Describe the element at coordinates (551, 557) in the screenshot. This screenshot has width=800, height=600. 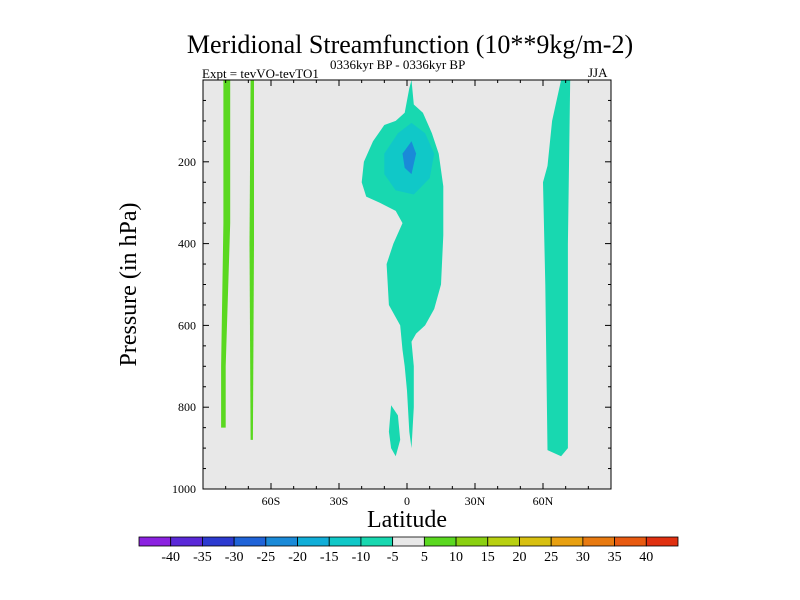
I see `colorbar-label: 25` at that location.